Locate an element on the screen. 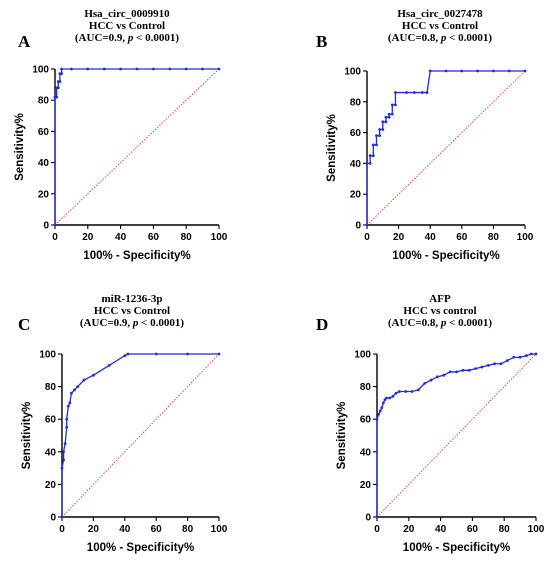 Image resolution: width=550 pixels, height=569 pixels. panel-letter: C is located at coordinates (24, 324).